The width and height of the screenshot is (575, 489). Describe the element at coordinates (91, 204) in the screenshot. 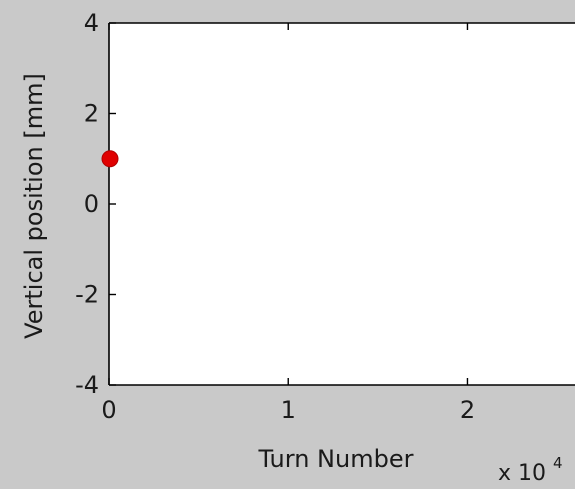

I see `y-tick-label: 0` at that location.